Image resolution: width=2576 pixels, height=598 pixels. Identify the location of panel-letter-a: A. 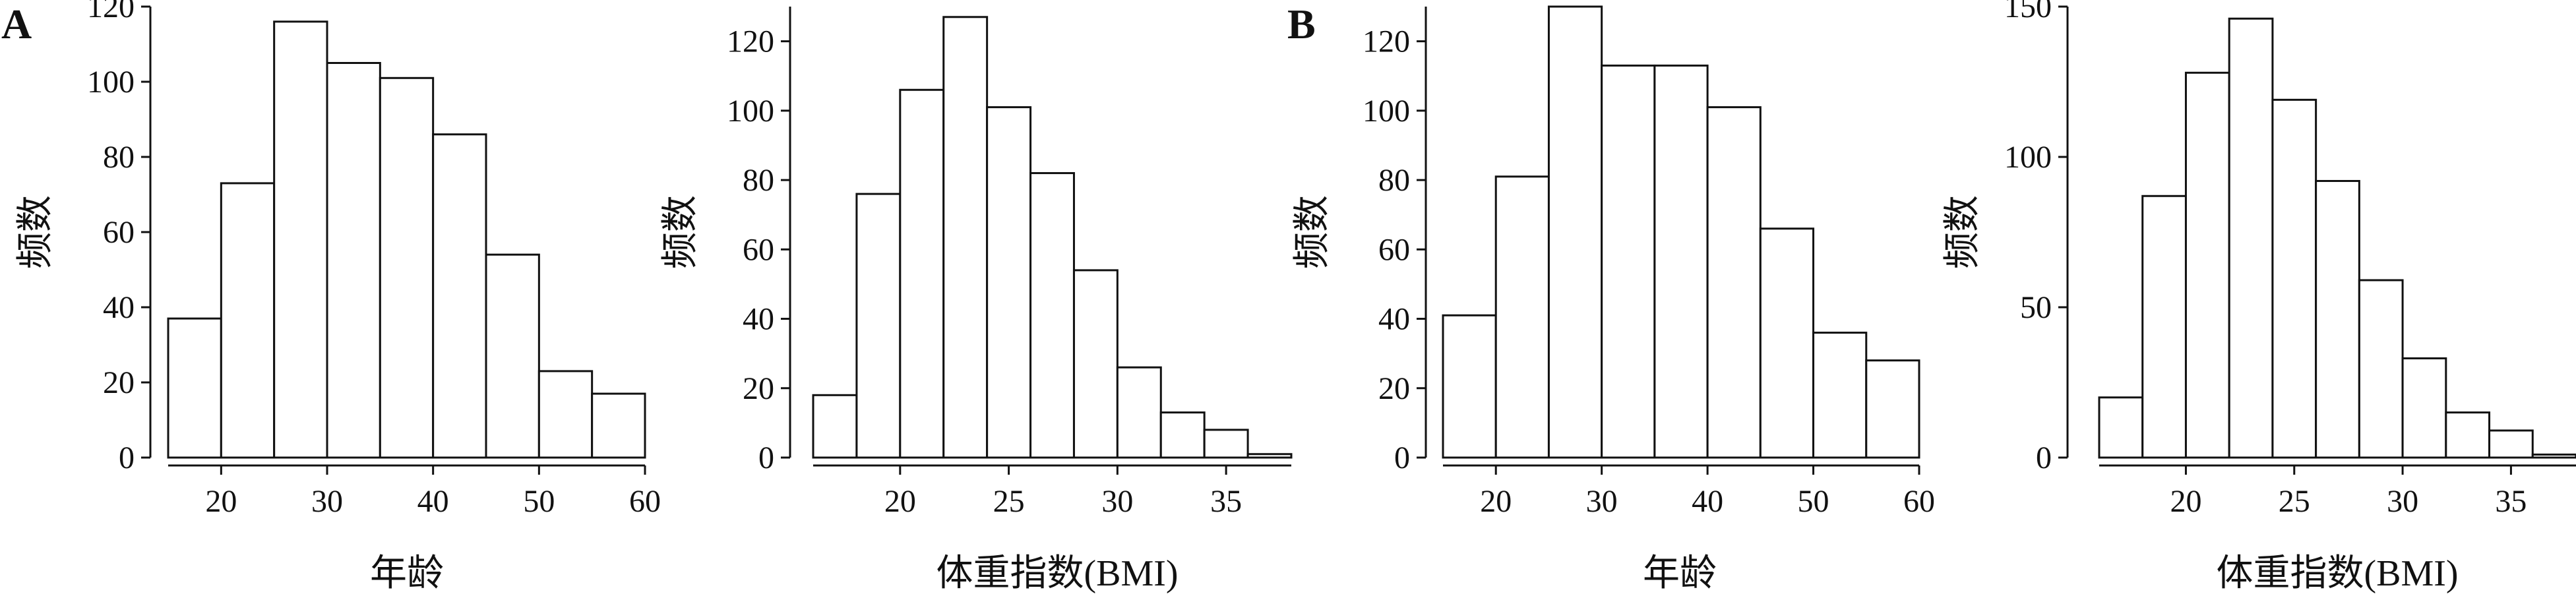
(16, 24).